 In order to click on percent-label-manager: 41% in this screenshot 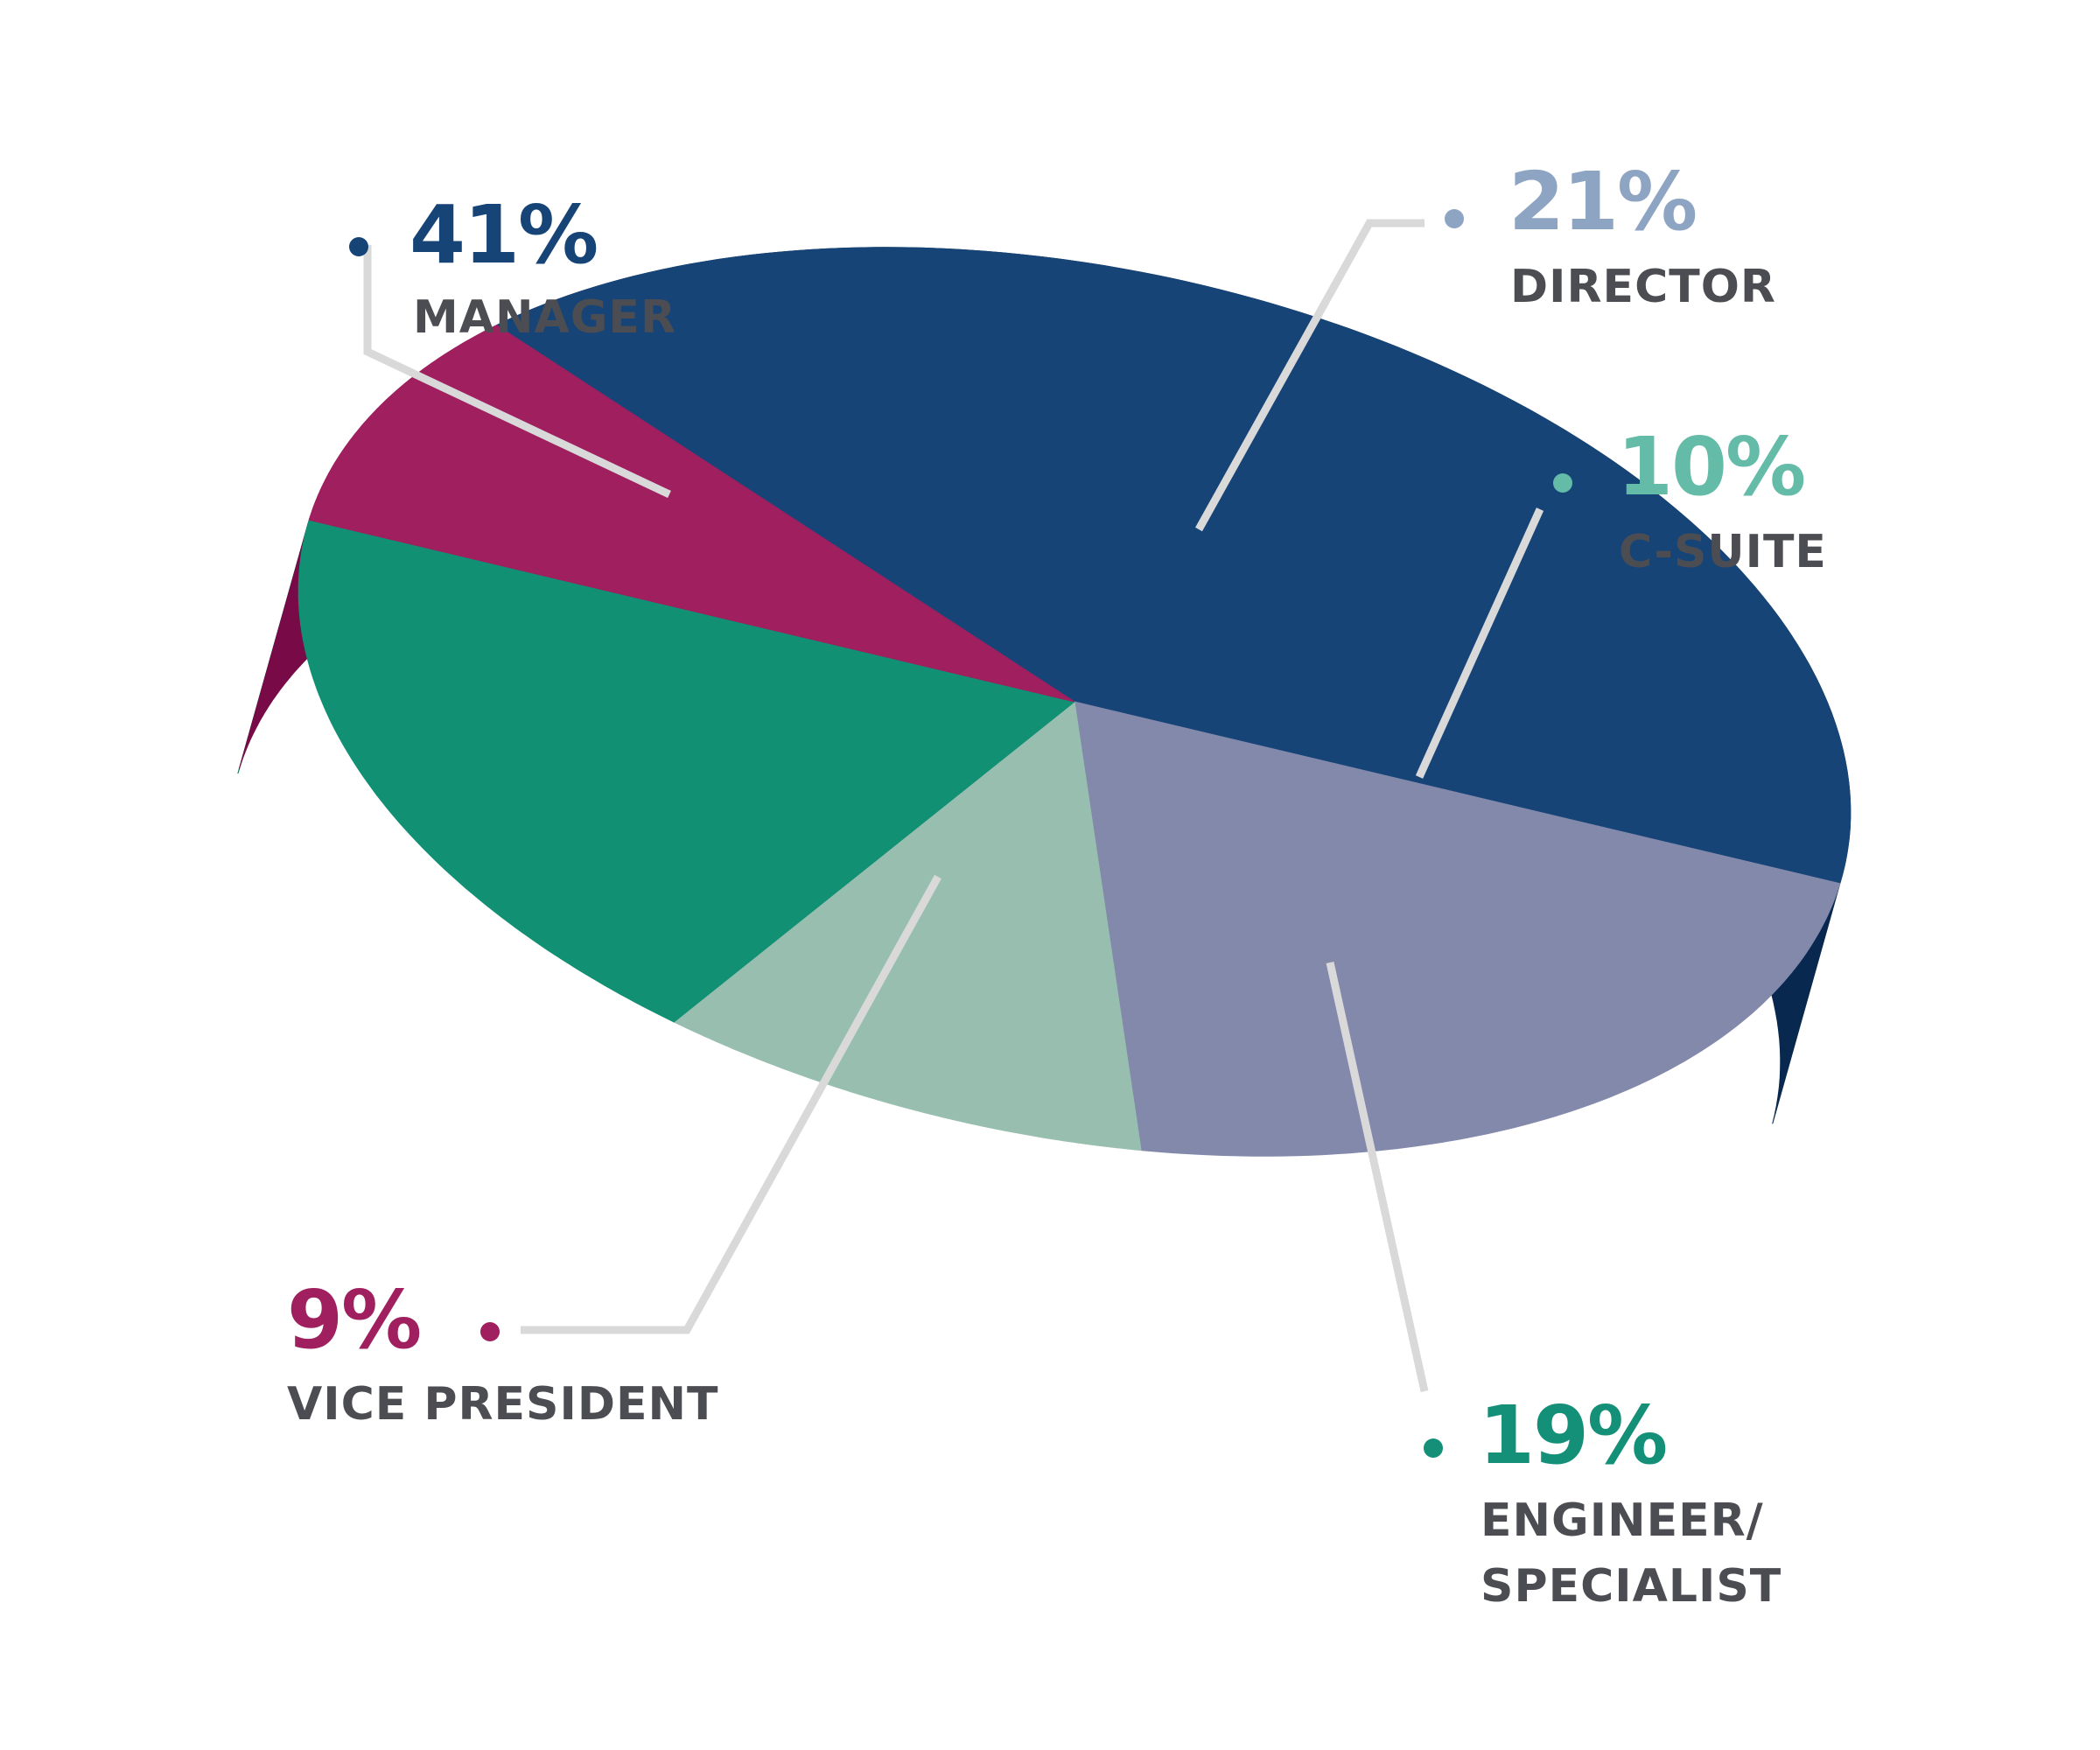, I will do `click(503, 235)`.